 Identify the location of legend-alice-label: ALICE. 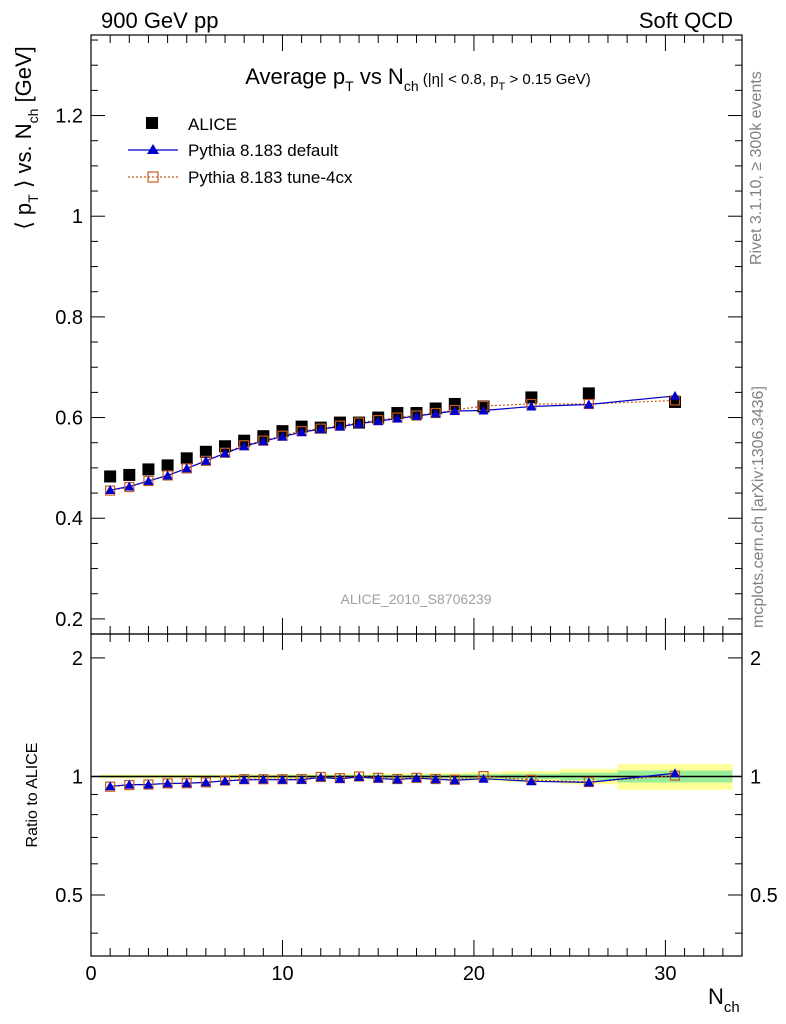
(212, 124).